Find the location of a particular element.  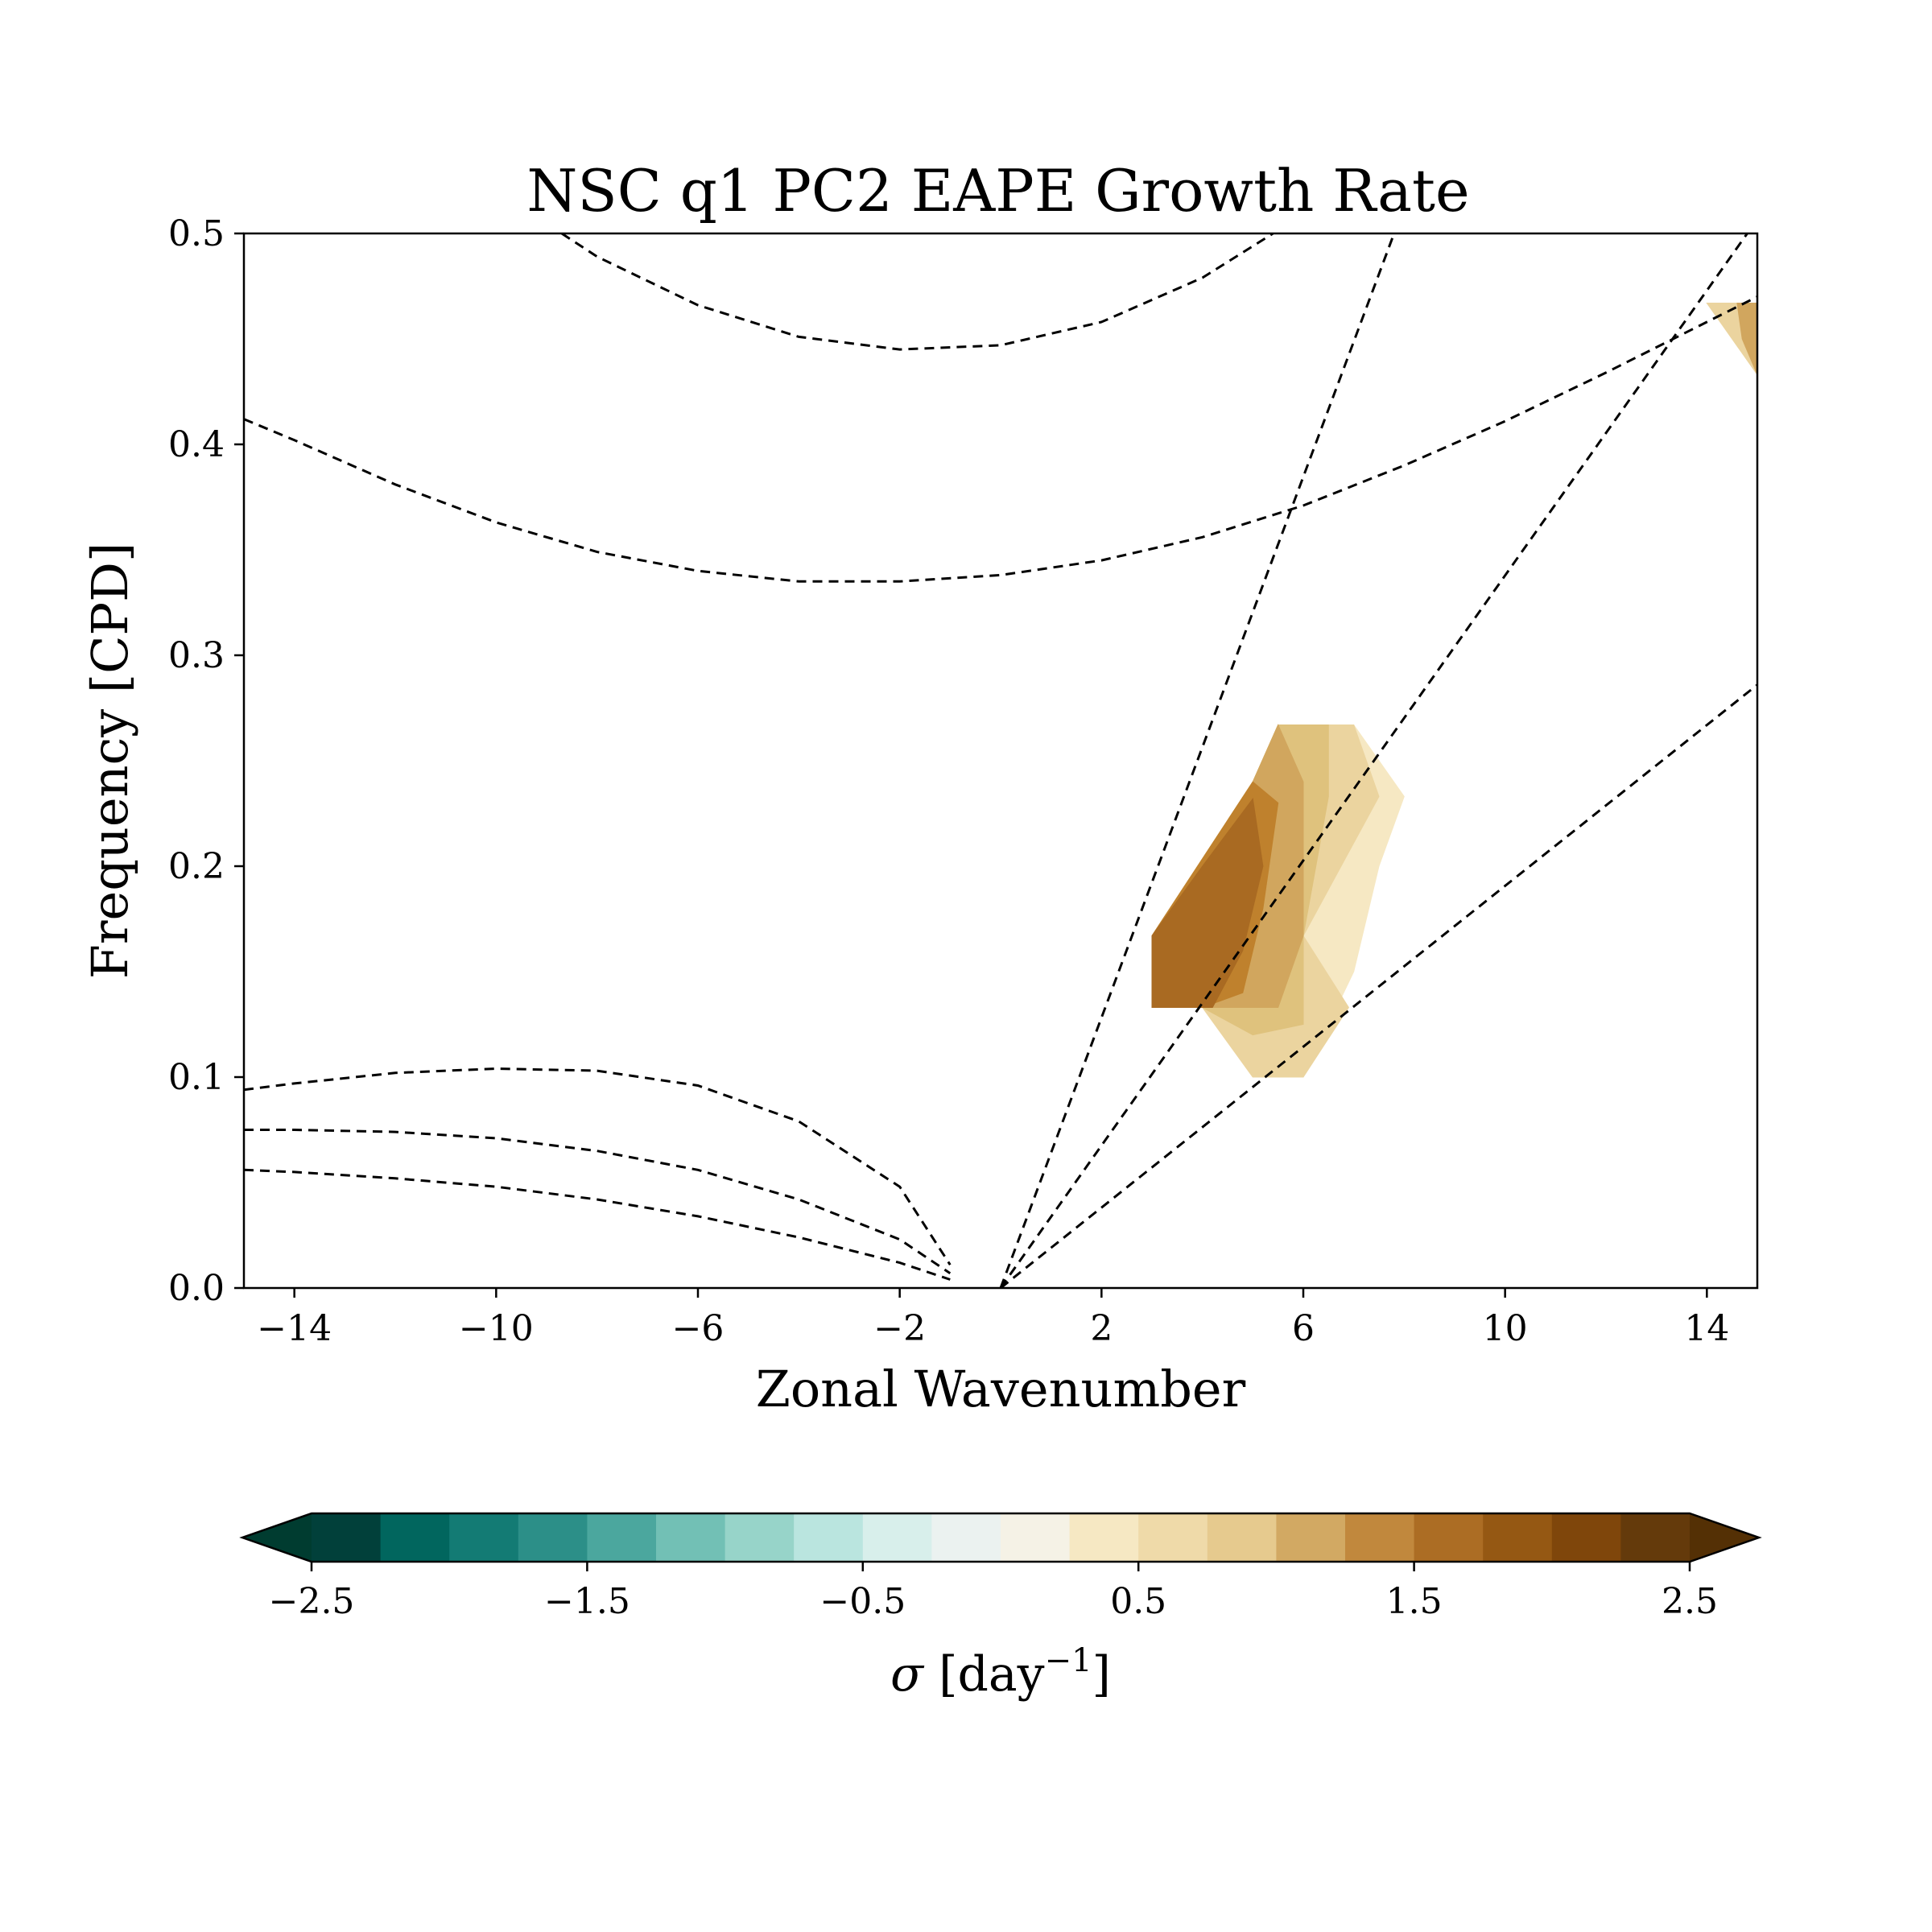

colorbar-extend-low is located at coordinates (277, 1537).